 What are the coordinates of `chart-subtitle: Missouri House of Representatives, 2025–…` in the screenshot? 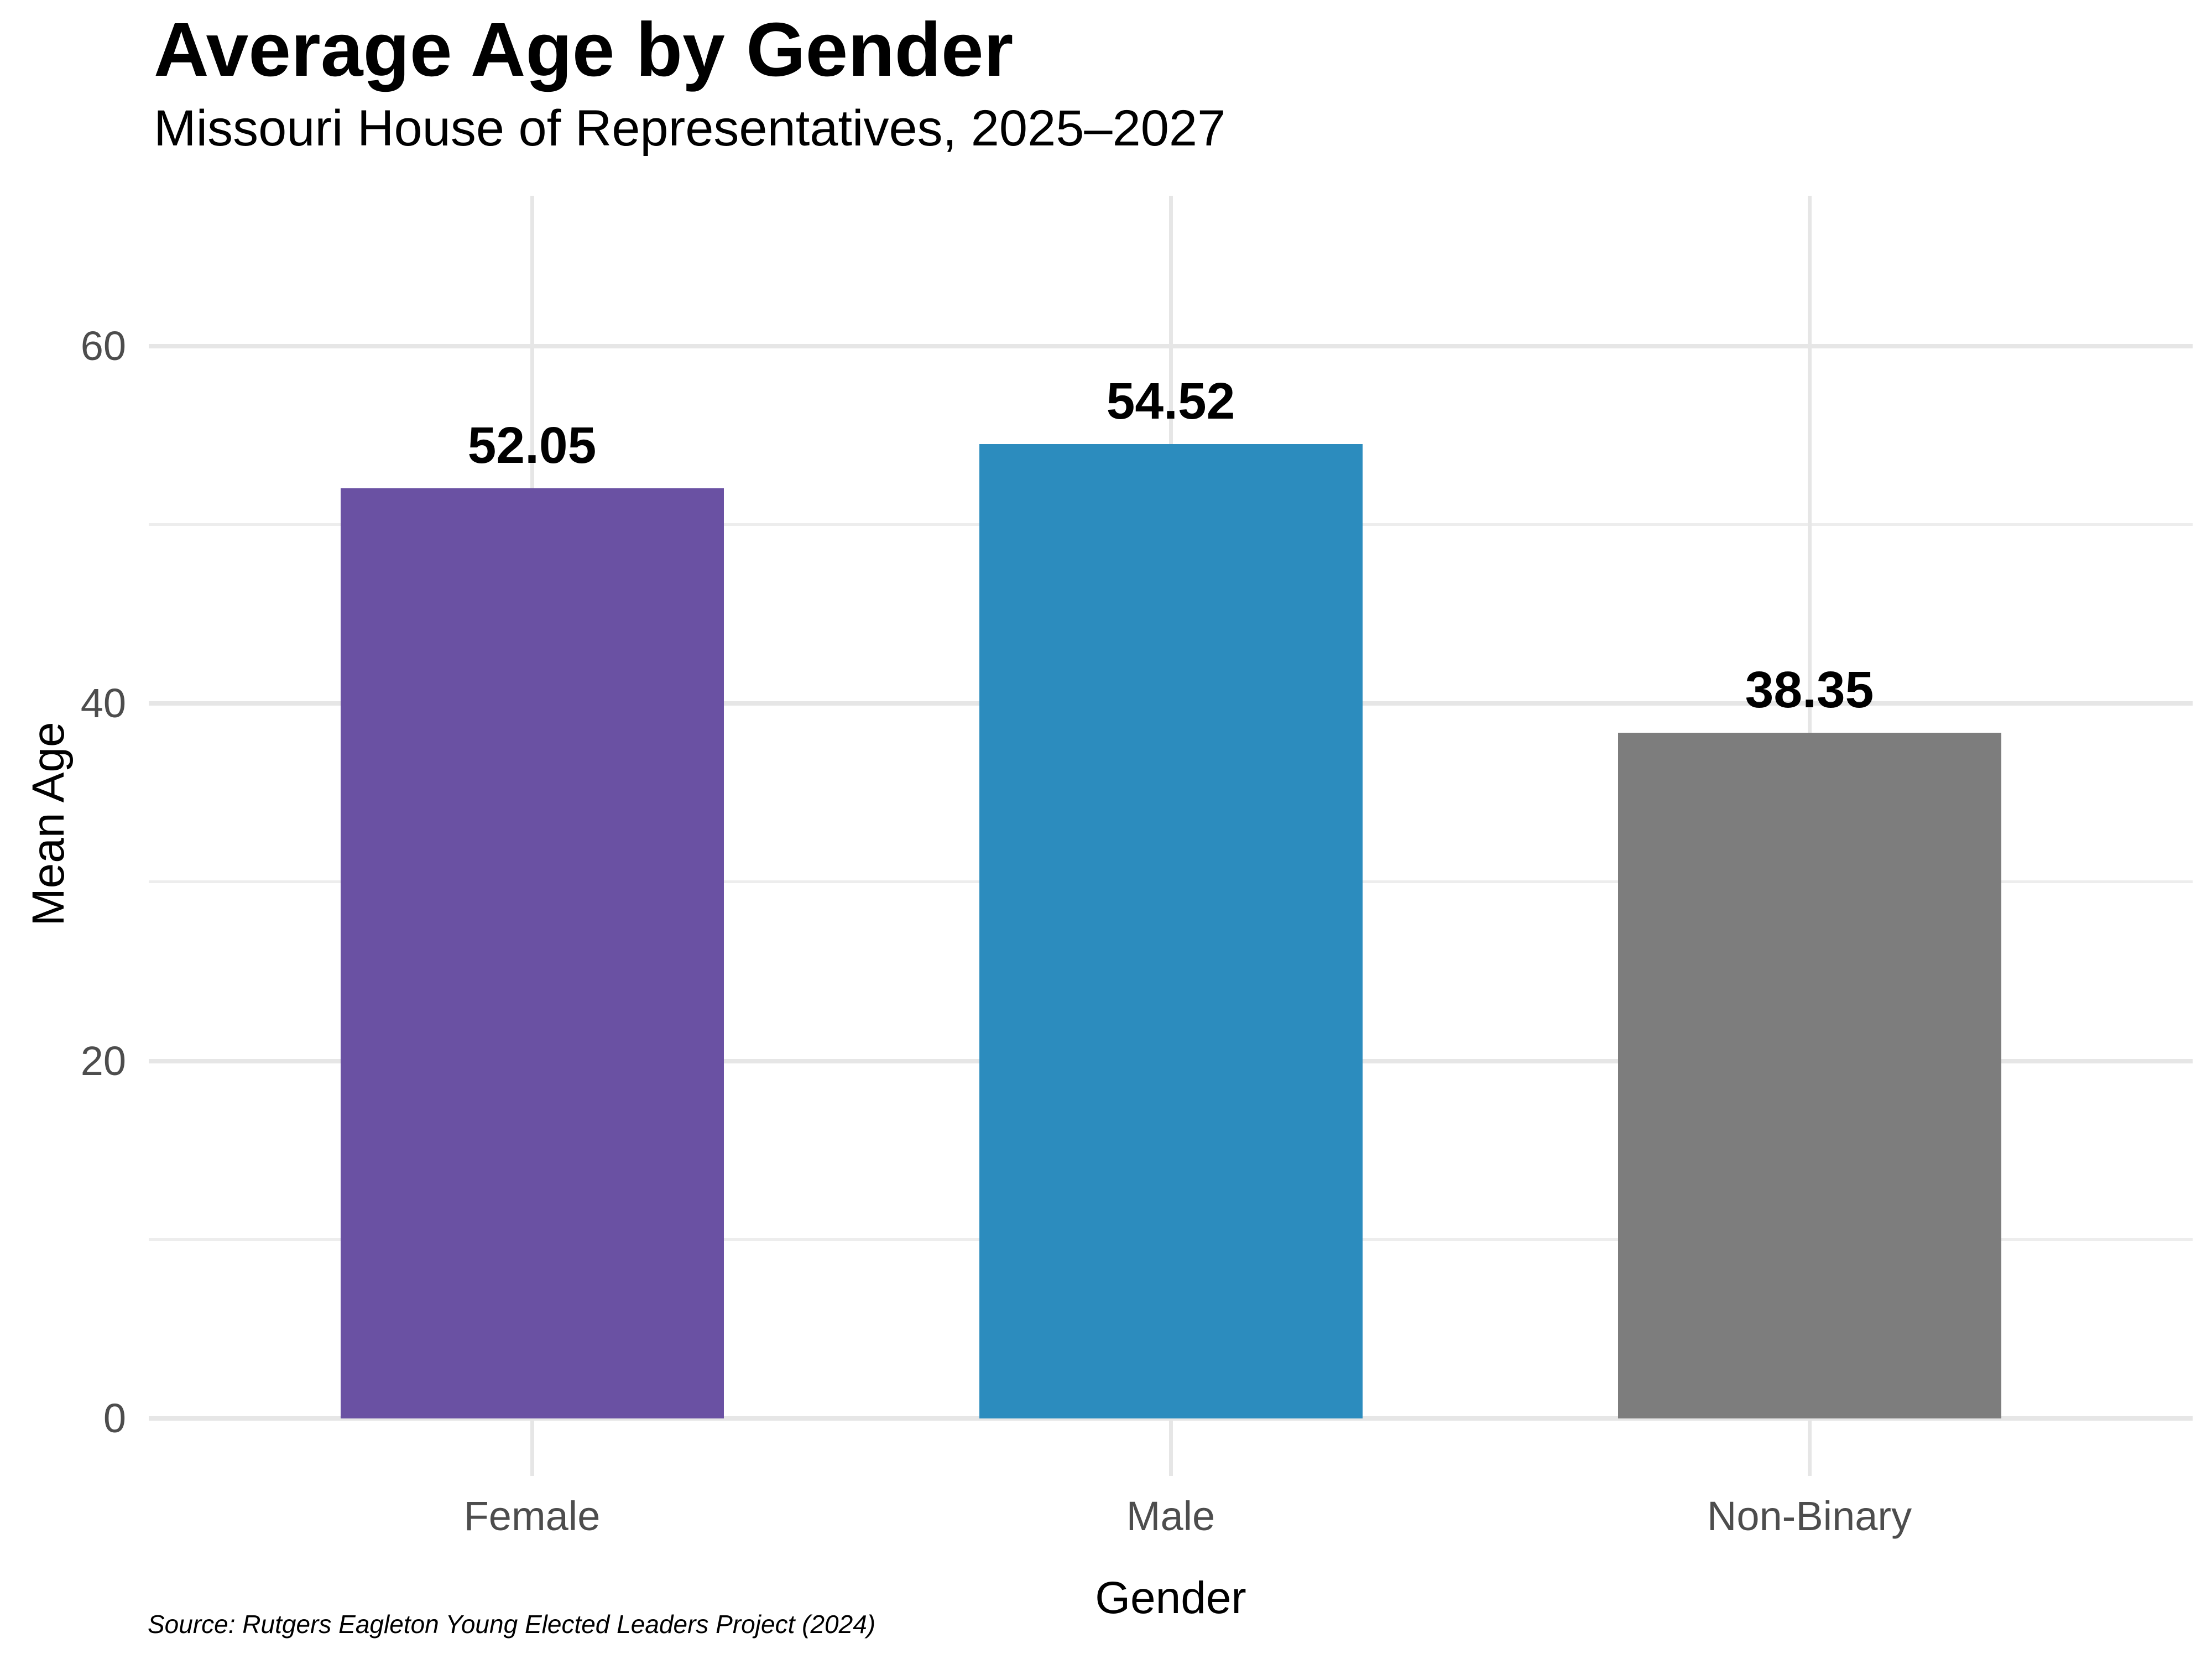 It's located at (690, 128).